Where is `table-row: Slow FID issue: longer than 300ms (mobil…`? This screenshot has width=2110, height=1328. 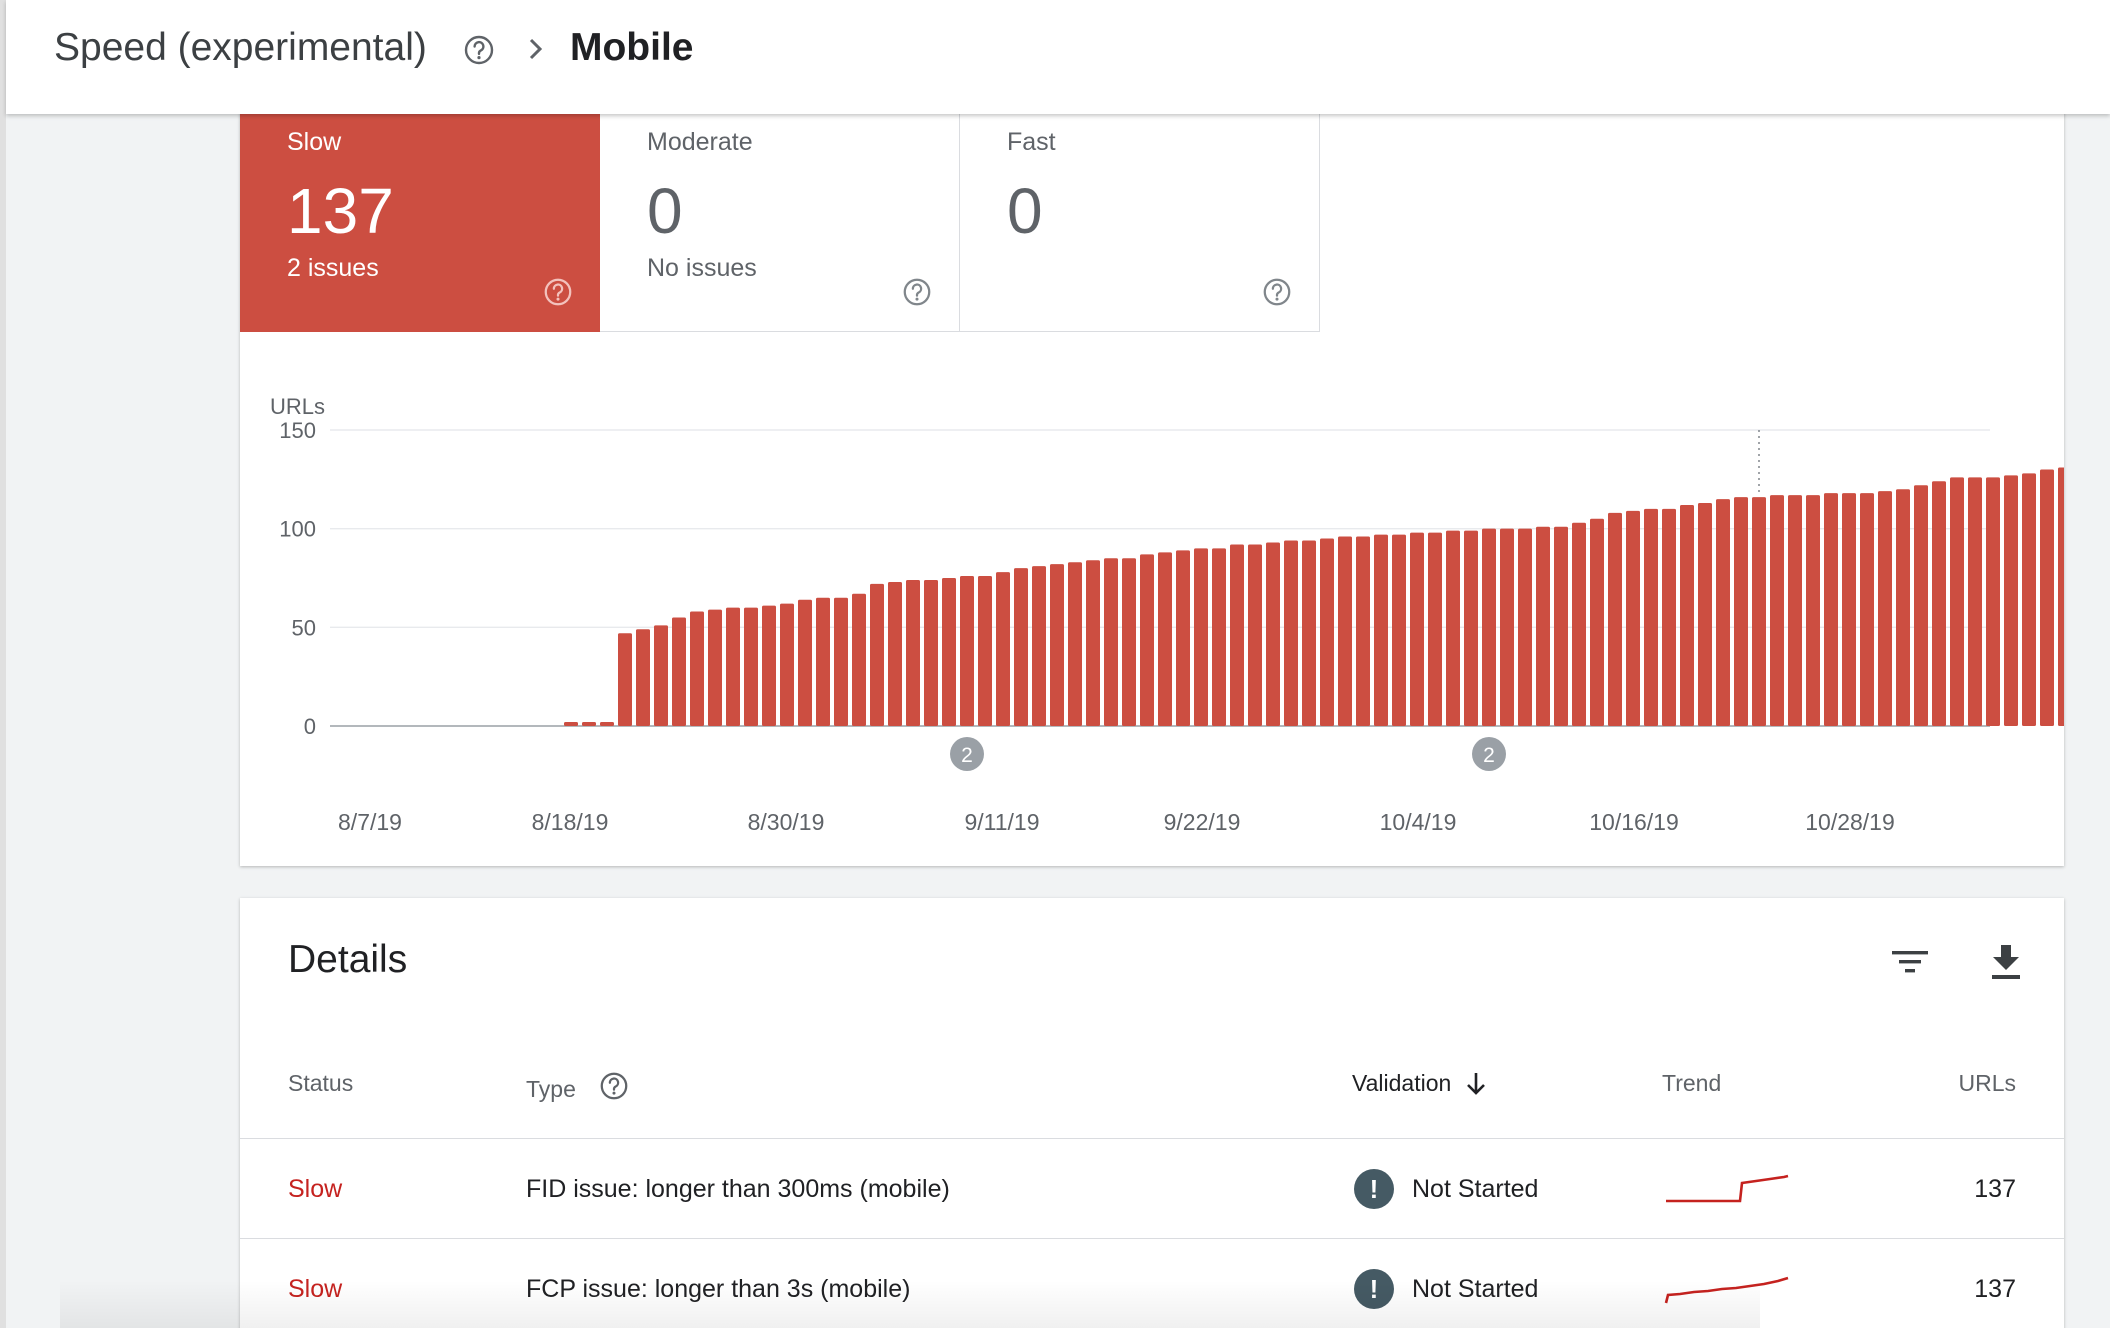 table-row: Slow FID issue: longer than 300ms (mobil… is located at coordinates (1152, 1188).